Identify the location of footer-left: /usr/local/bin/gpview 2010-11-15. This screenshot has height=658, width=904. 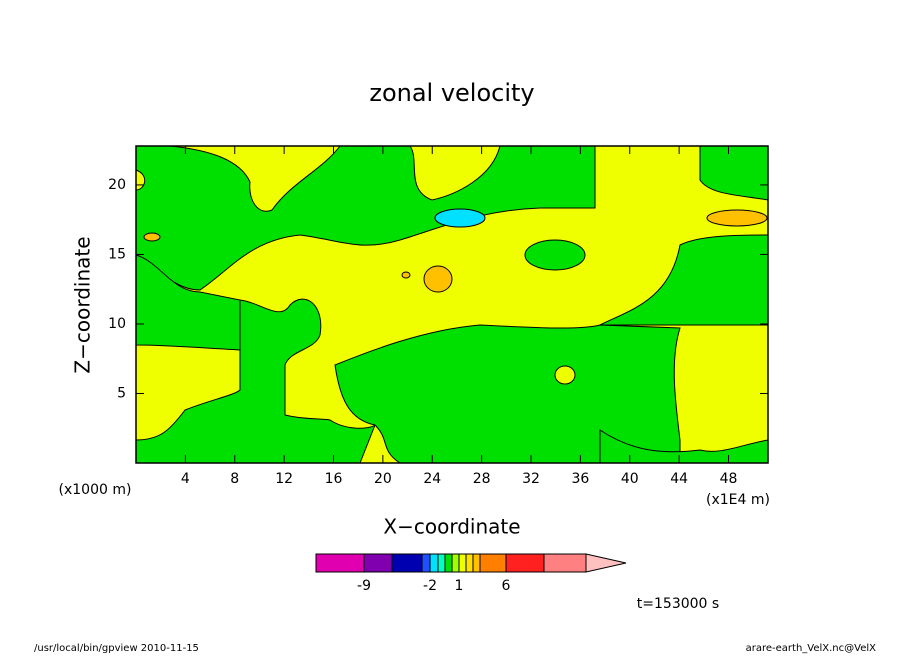
(116, 648).